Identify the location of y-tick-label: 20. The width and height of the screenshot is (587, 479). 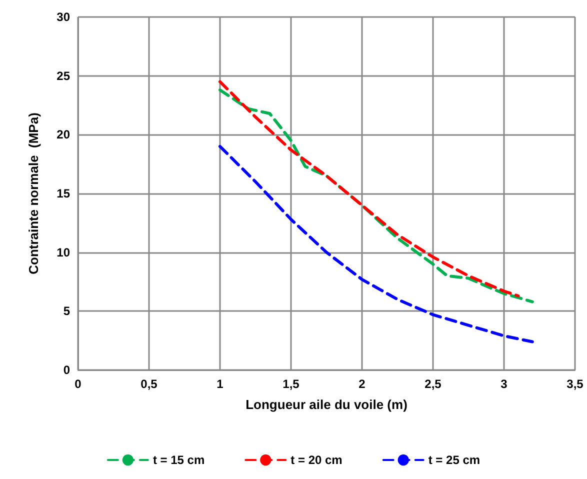
(63, 135).